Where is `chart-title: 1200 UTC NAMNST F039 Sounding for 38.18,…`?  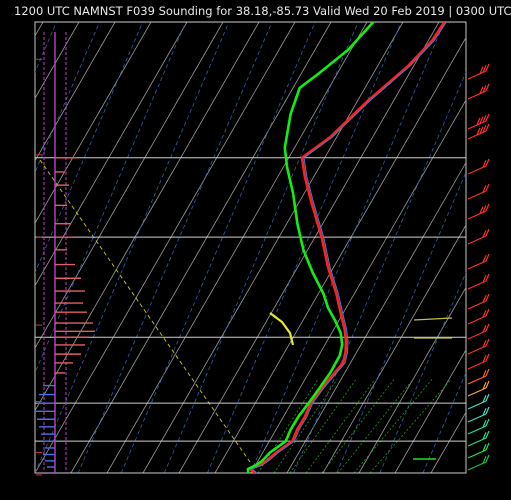 chart-title: 1200 UTC NAMNST F039 Sounding for 38.18,… is located at coordinates (262, 11).